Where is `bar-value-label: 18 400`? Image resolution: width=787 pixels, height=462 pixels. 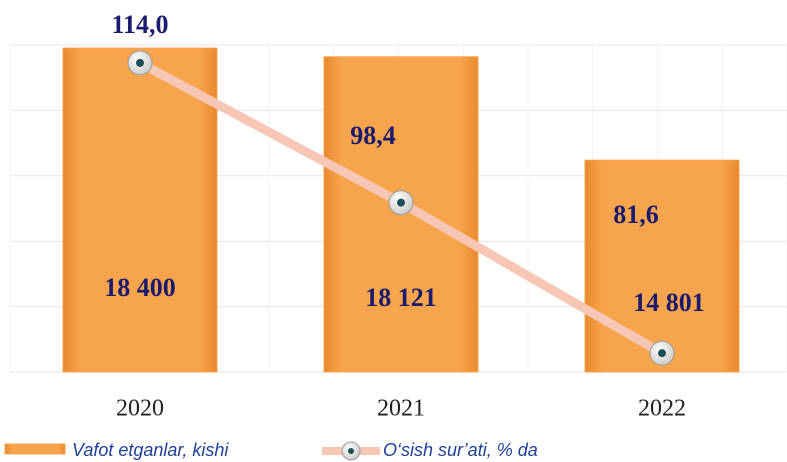 bar-value-label: 18 400 is located at coordinates (140, 287).